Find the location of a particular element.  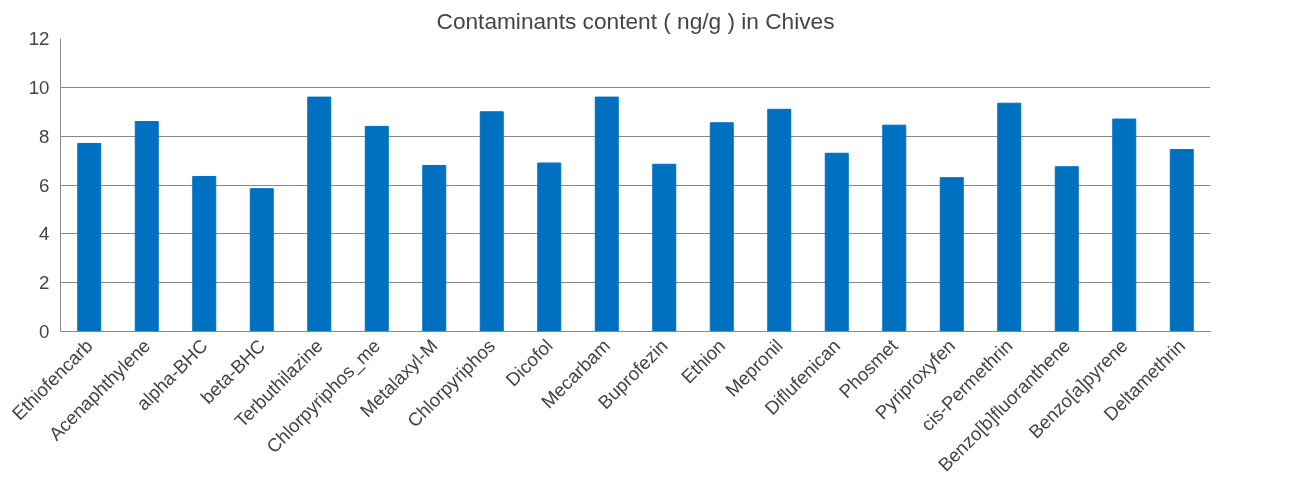

y-tick-label: 4 is located at coordinates (44, 234).